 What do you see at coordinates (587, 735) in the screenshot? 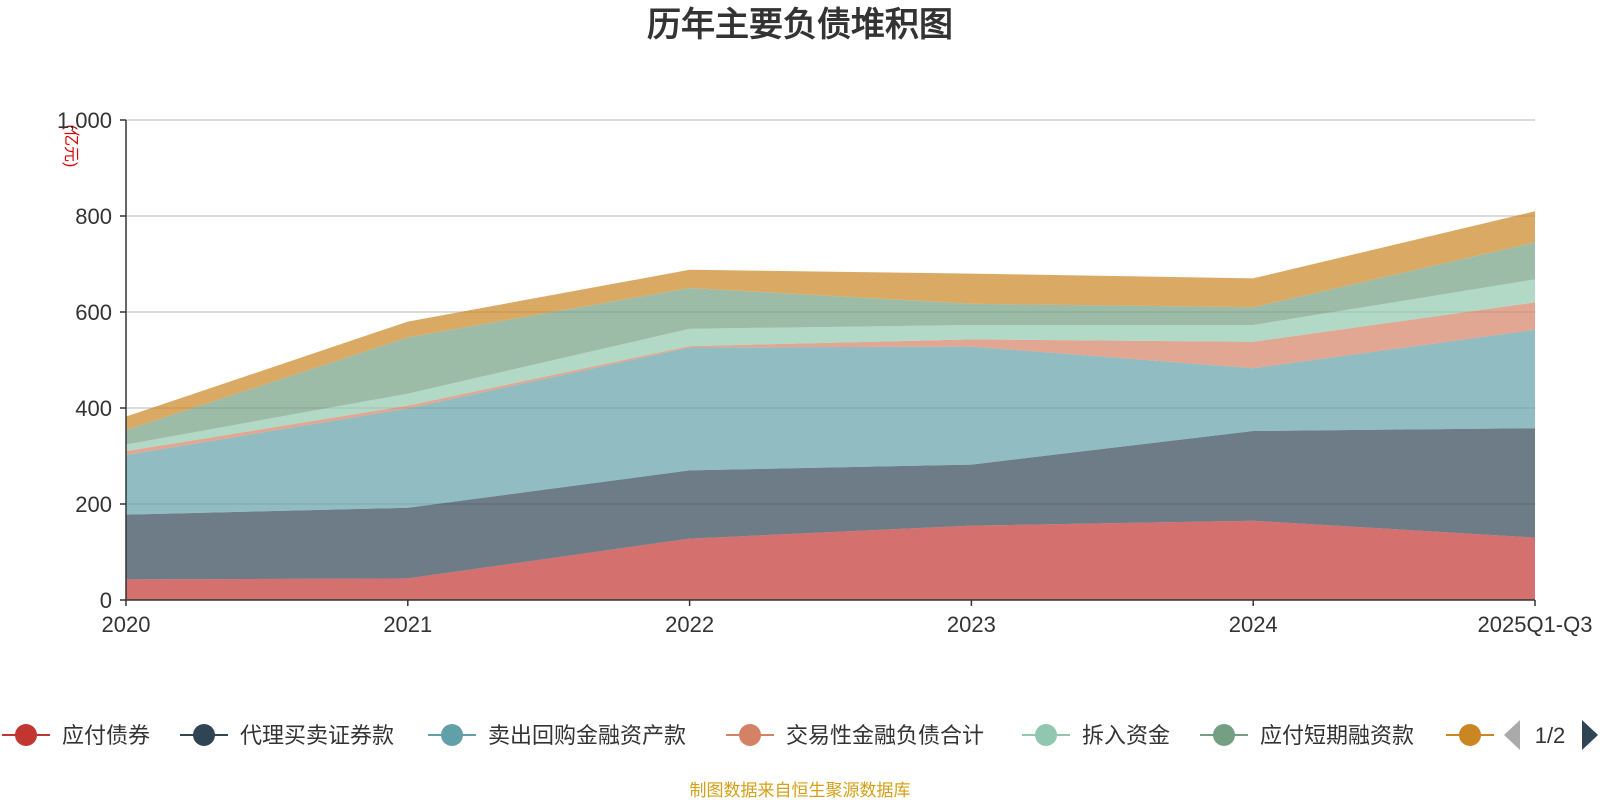
I see `legend-label: 卖出回购金融资产款` at bounding box center [587, 735].